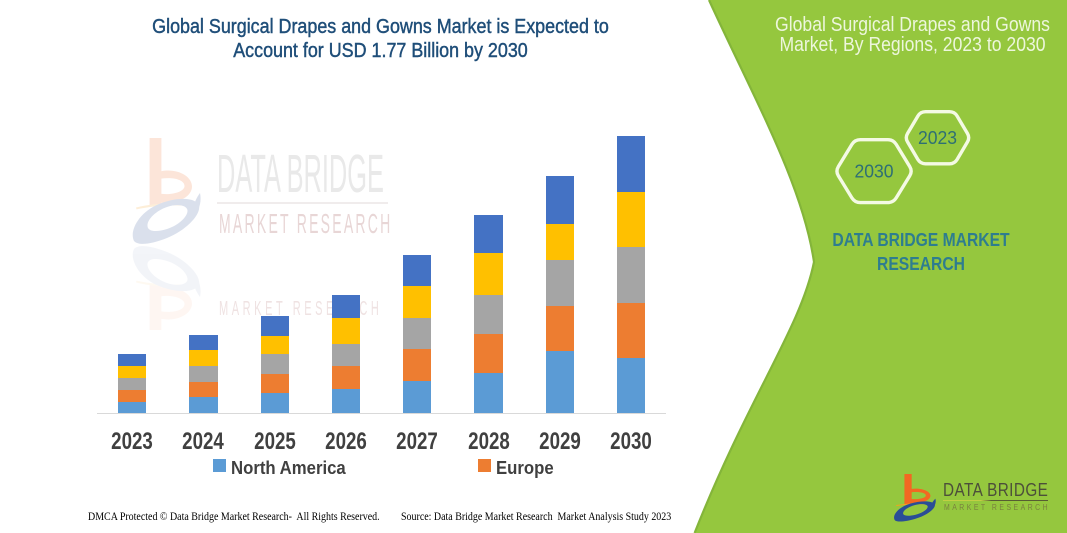 The width and height of the screenshot is (1067, 533). Describe the element at coordinates (873, 171) in the screenshot. I see `svg-text: 2030` at that location.